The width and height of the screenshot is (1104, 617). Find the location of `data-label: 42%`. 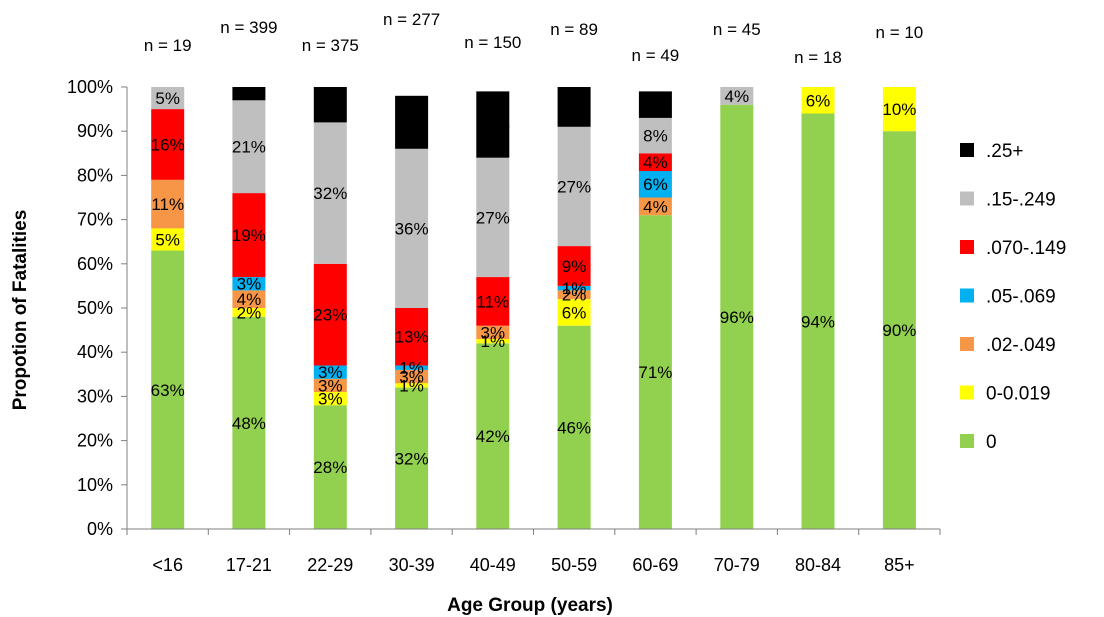

data-label: 42% is located at coordinates (493, 436).